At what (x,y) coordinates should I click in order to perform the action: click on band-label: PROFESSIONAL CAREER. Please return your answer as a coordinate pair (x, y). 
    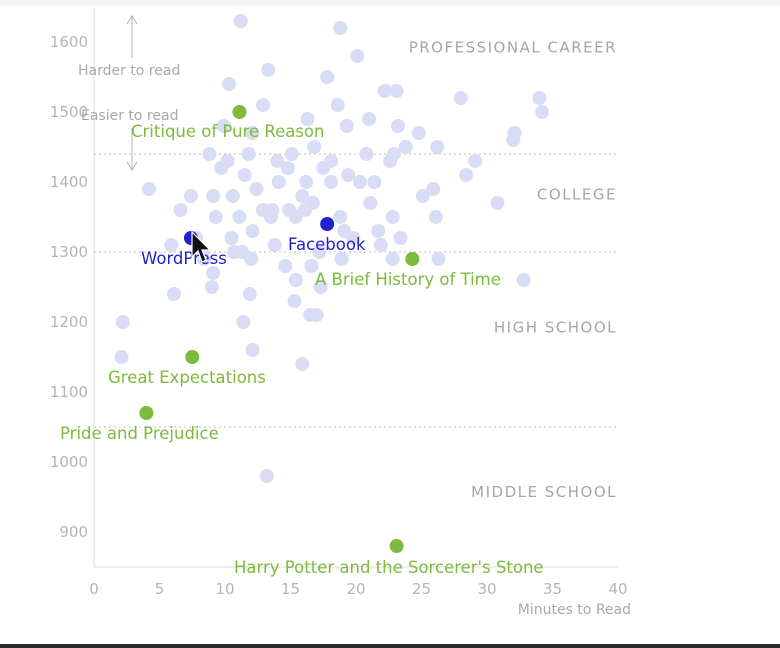
    Looking at the image, I should click on (513, 48).